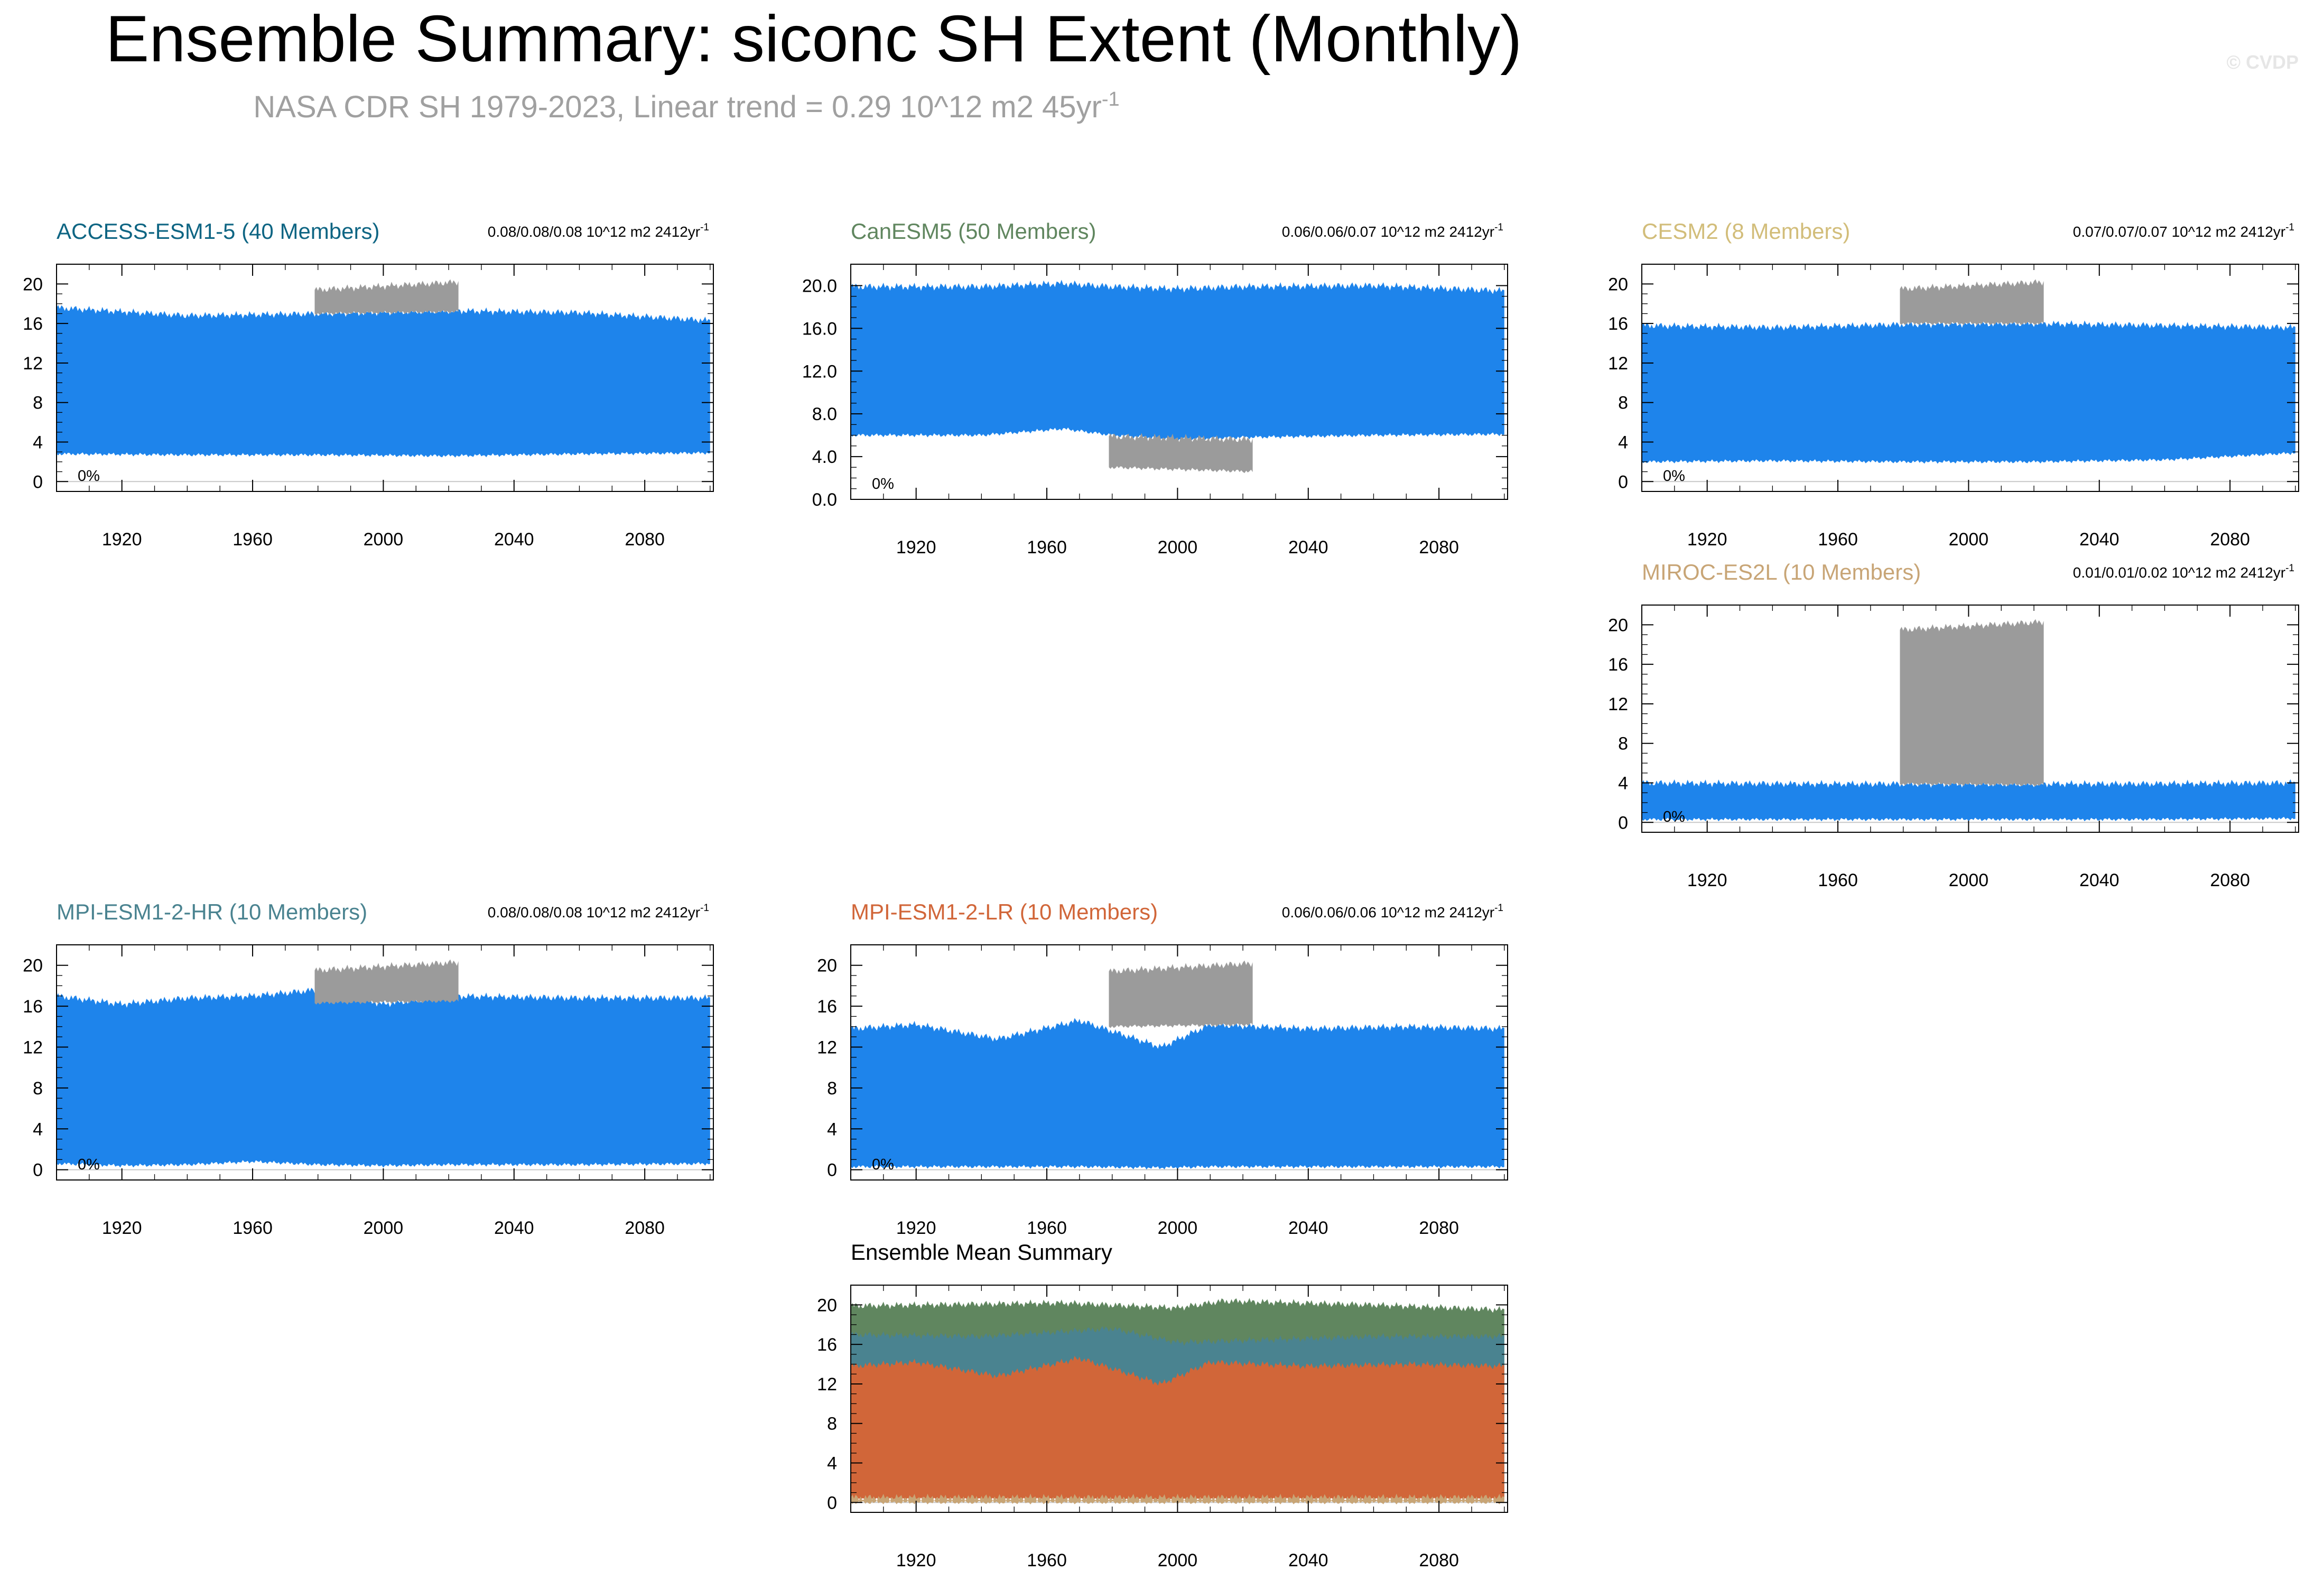  I want to click on percent-label-mpi-esm1-2-hr-10-members: 0%, so click(89, 1164).